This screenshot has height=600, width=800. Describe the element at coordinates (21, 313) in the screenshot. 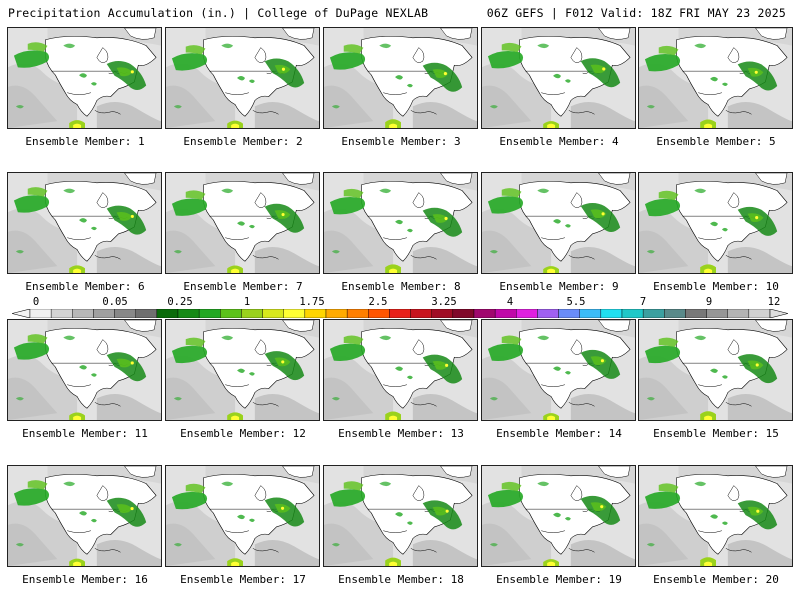

I see `color-scale-min-arrow` at that location.